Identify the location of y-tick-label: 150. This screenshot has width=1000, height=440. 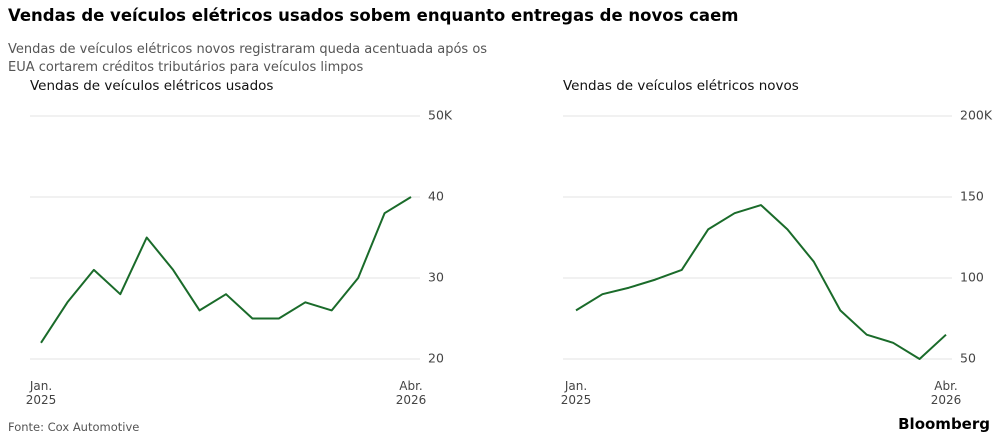
(972, 196).